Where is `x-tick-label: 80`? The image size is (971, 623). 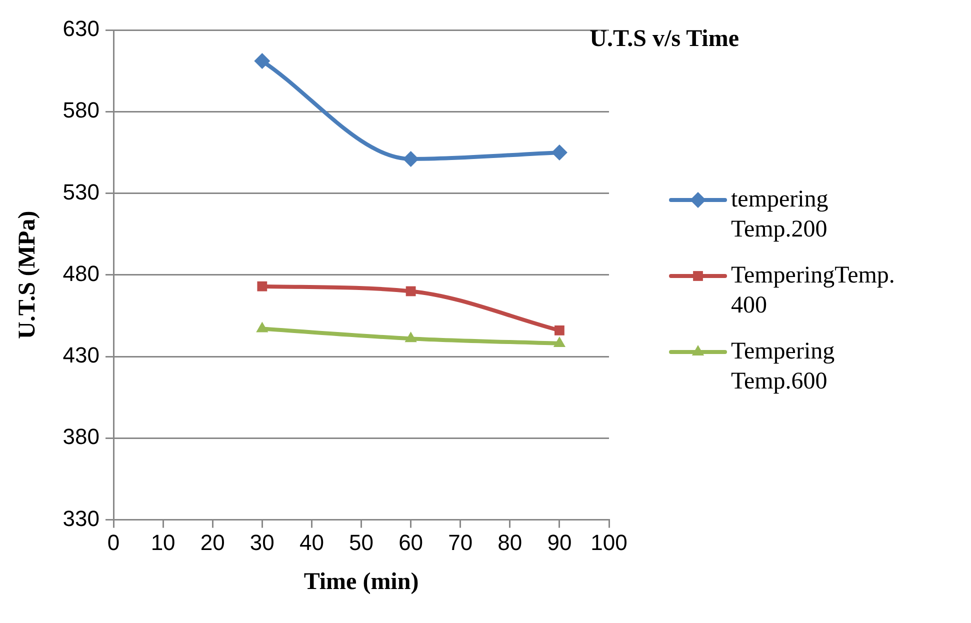 x-tick-label: 80 is located at coordinates (510, 543).